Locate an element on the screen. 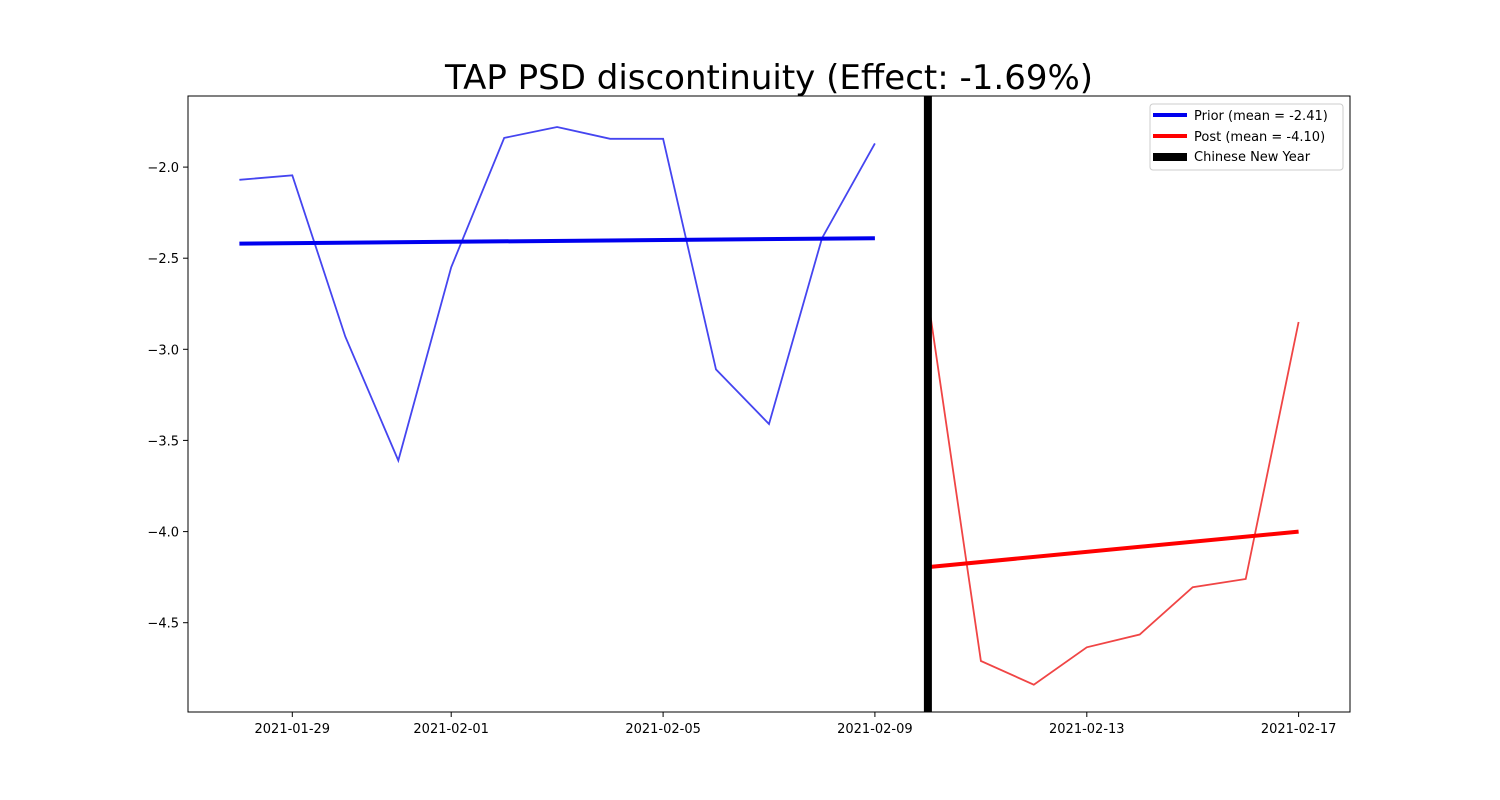 The width and height of the screenshot is (1500, 800). legend-box is located at coordinates (1246, 137).